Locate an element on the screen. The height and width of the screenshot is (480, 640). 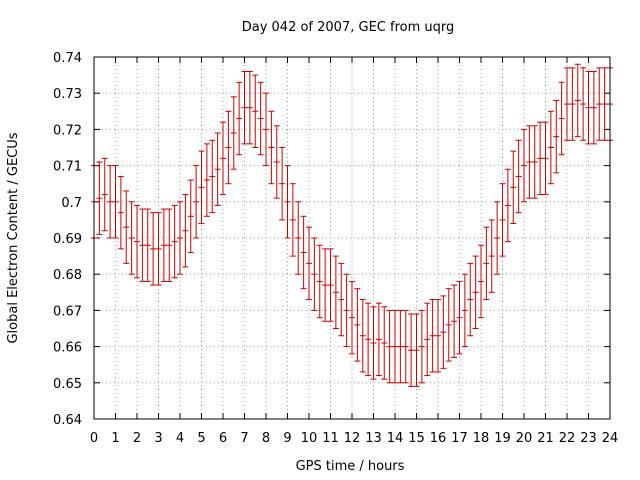
y-tick-label: 0.73 is located at coordinates (67, 94).